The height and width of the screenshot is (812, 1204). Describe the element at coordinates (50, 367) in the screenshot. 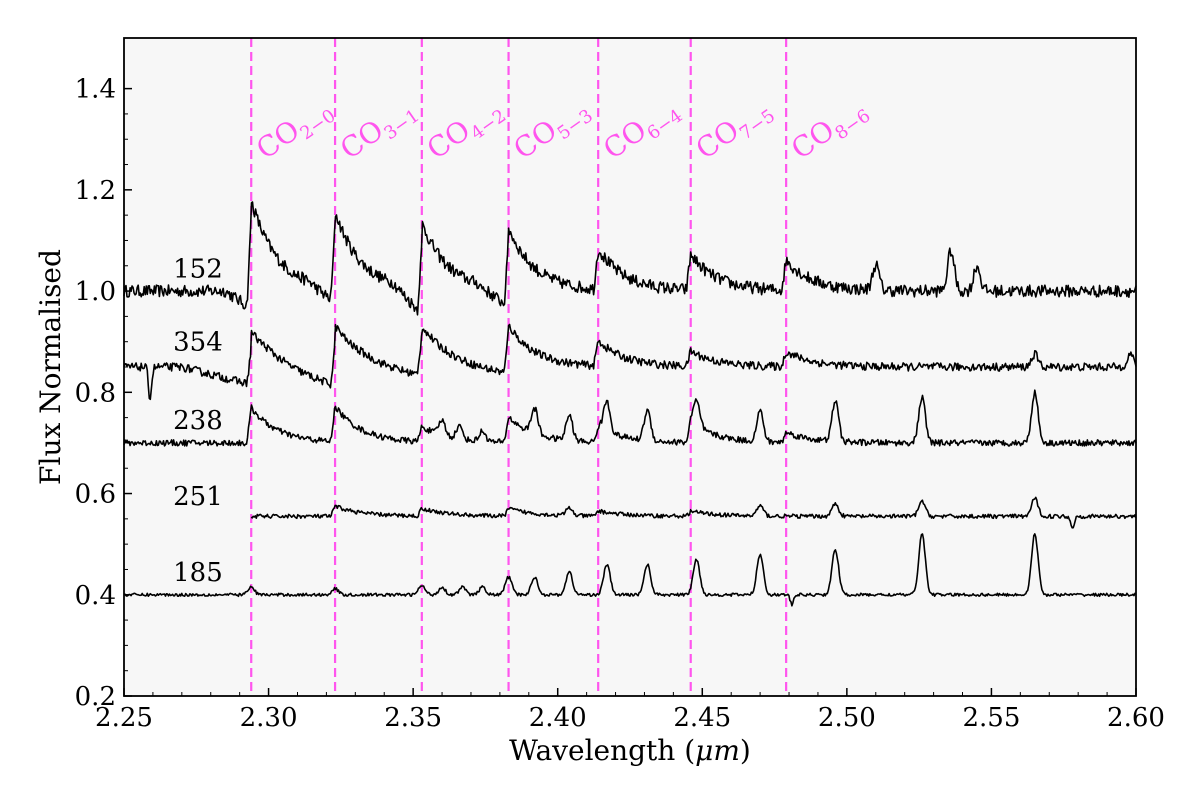

I see `y-axis-title: Flux Normalised` at that location.